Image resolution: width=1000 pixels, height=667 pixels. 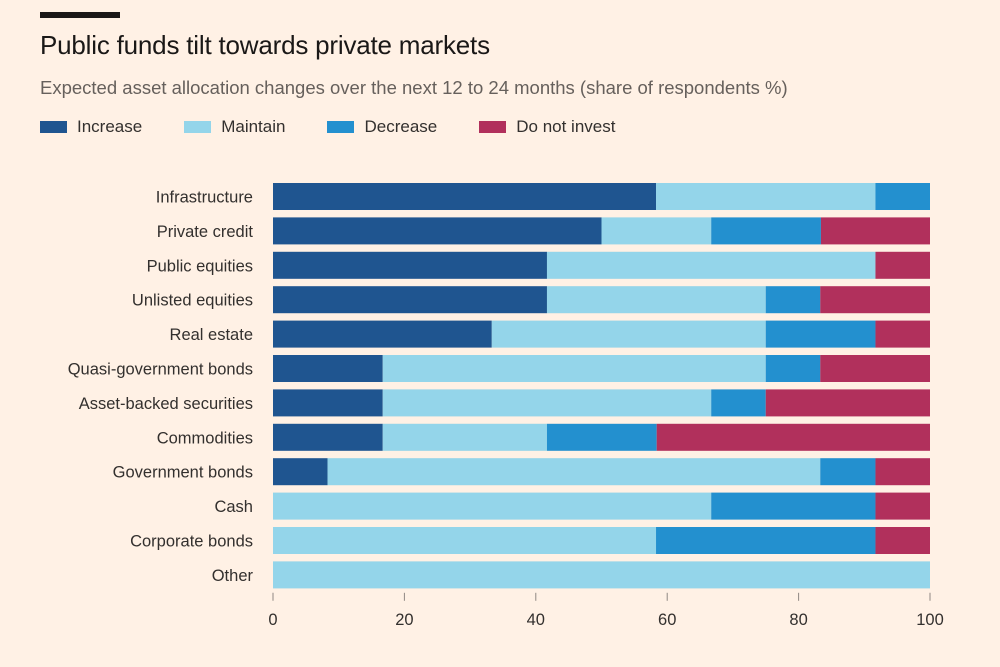 I want to click on category-label: Infrastructure, so click(x=204, y=198).